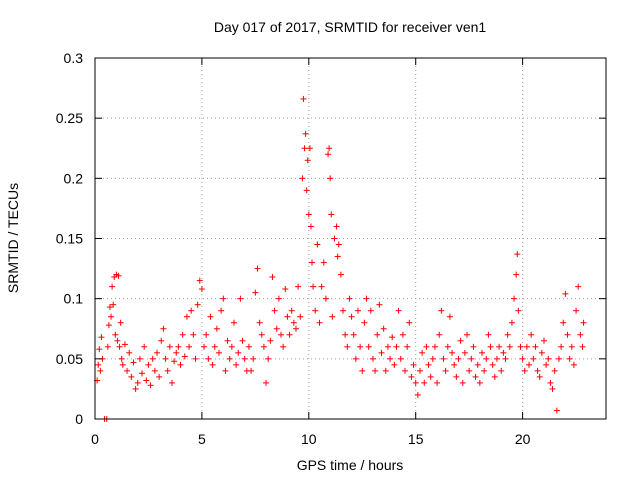 Image resolution: width=640 pixels, height=480 pixels. I want to click on y-tick-labels: 0 0.05 0.1 0.15 0.2 0.25 0.3, so click(69, 238).